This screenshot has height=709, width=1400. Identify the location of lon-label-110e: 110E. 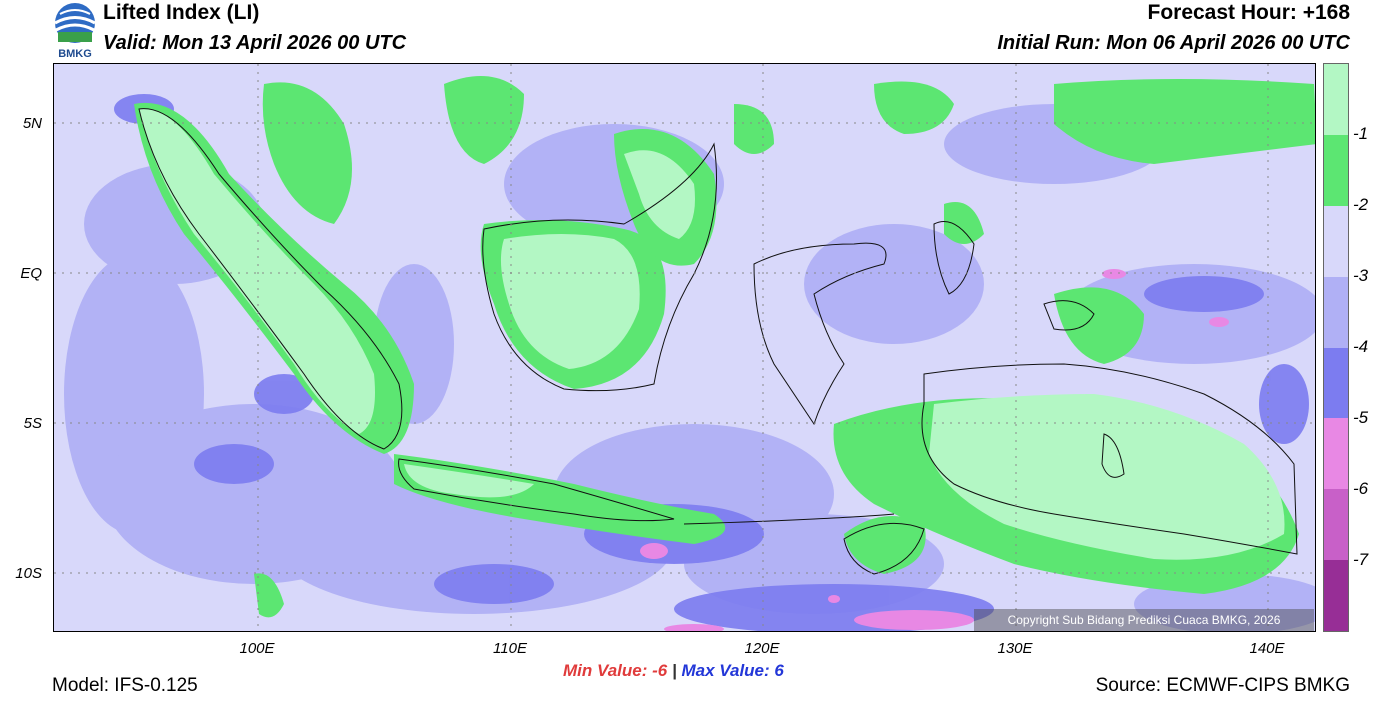
(510, 648).